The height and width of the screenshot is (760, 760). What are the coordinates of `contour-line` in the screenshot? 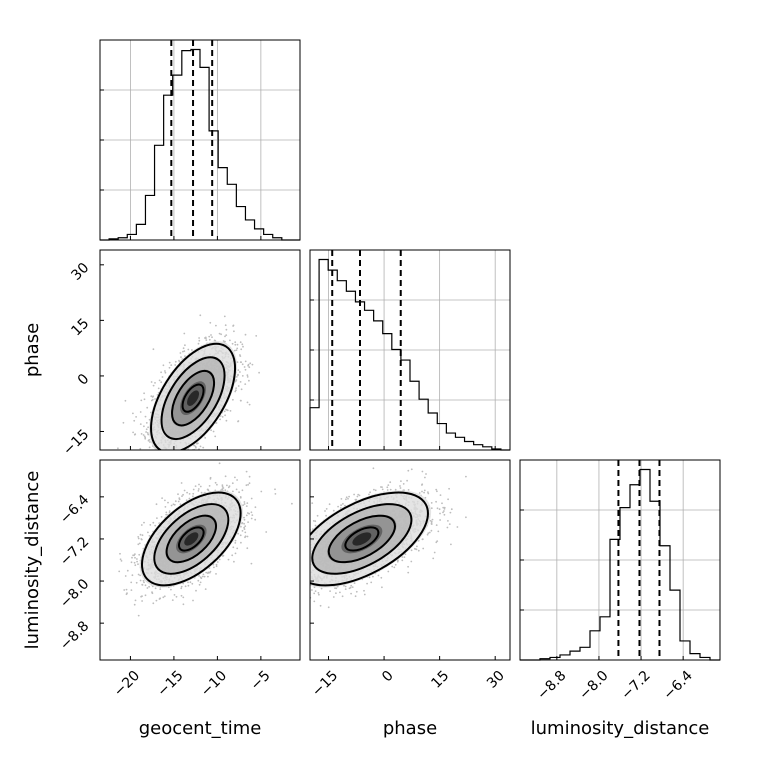 It's located at (193, 398).